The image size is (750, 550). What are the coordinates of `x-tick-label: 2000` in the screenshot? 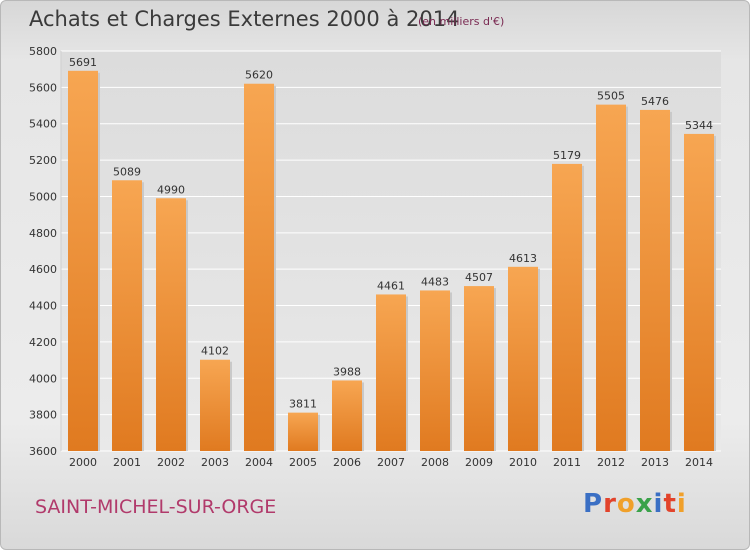 It's located at (83, 462).